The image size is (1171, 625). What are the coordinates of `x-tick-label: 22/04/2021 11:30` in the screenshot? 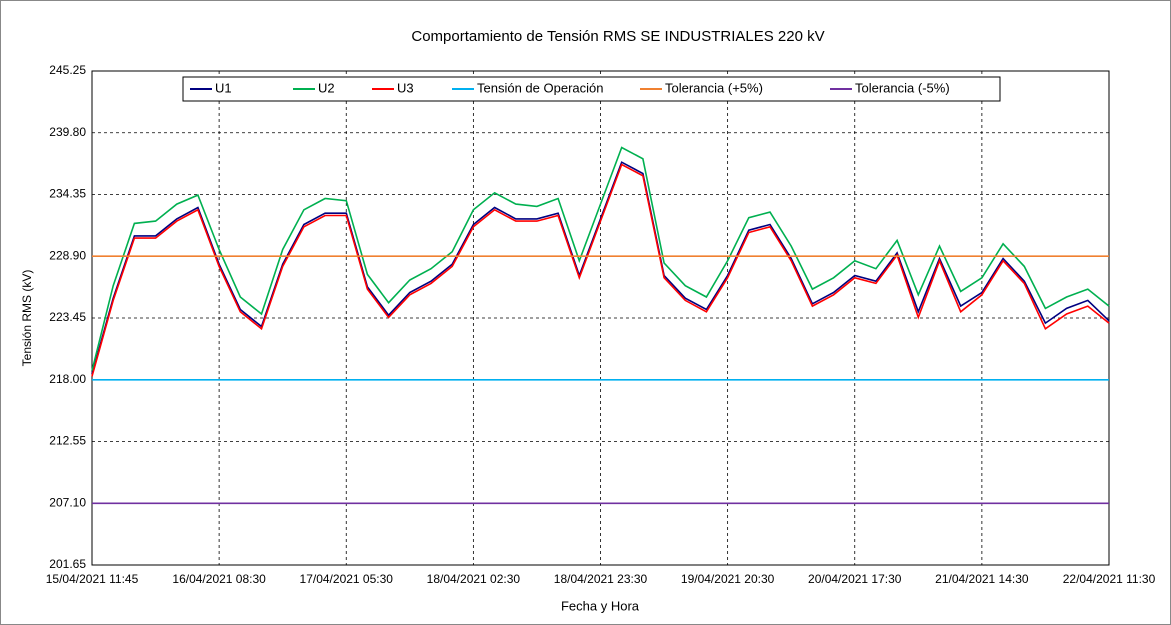 It's located at (1109, 579).